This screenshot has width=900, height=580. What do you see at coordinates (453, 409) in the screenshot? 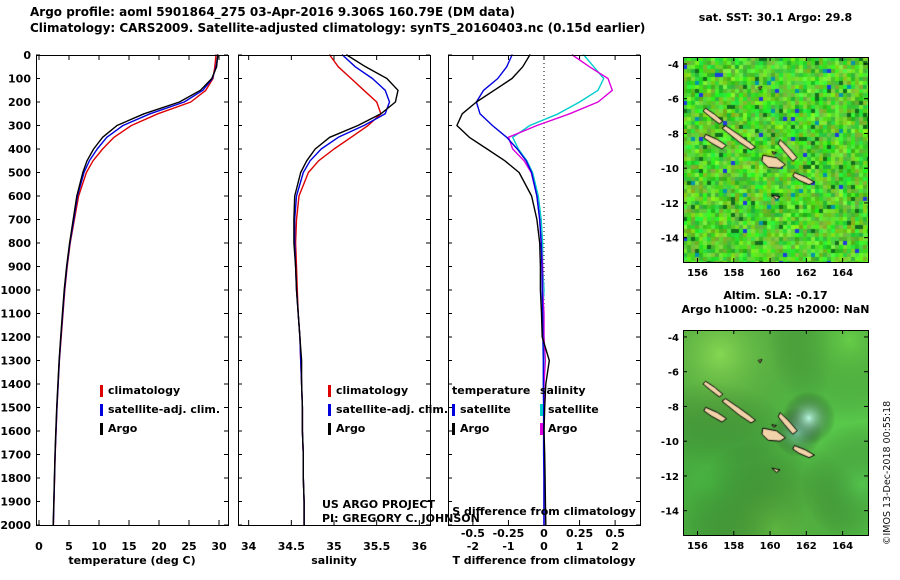
I see `legend-swatch-t-satellite` at bounding box center [453, 409].